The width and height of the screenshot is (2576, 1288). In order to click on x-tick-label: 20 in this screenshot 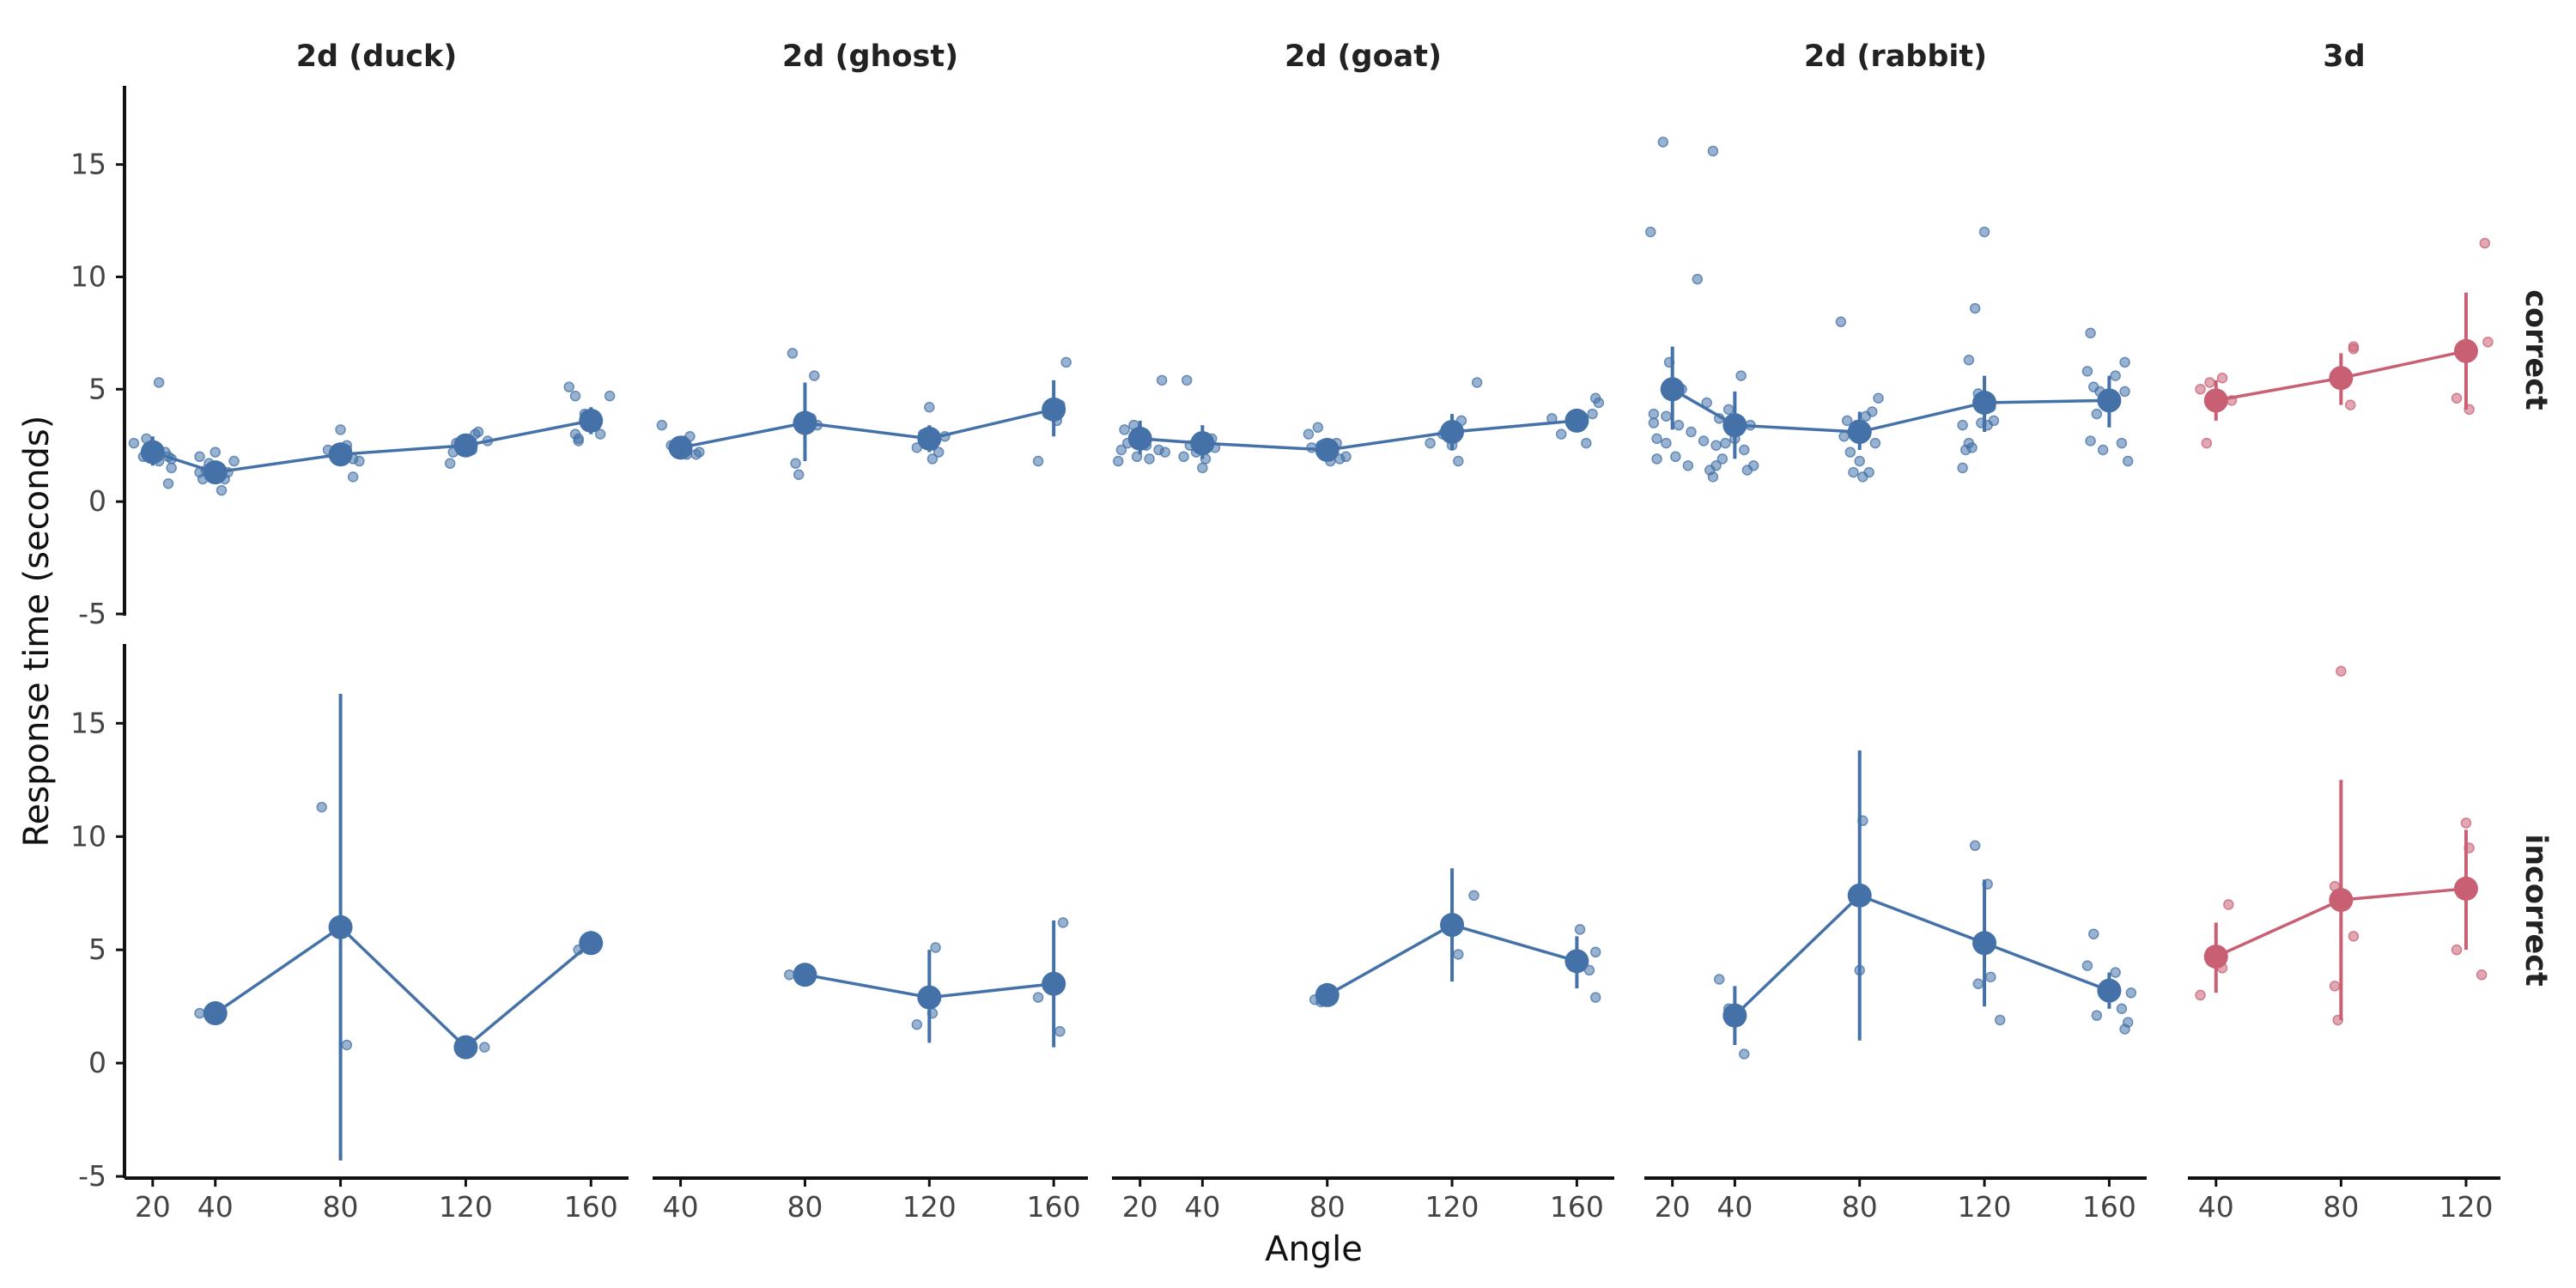, I will do `click(1673, 1207)`.